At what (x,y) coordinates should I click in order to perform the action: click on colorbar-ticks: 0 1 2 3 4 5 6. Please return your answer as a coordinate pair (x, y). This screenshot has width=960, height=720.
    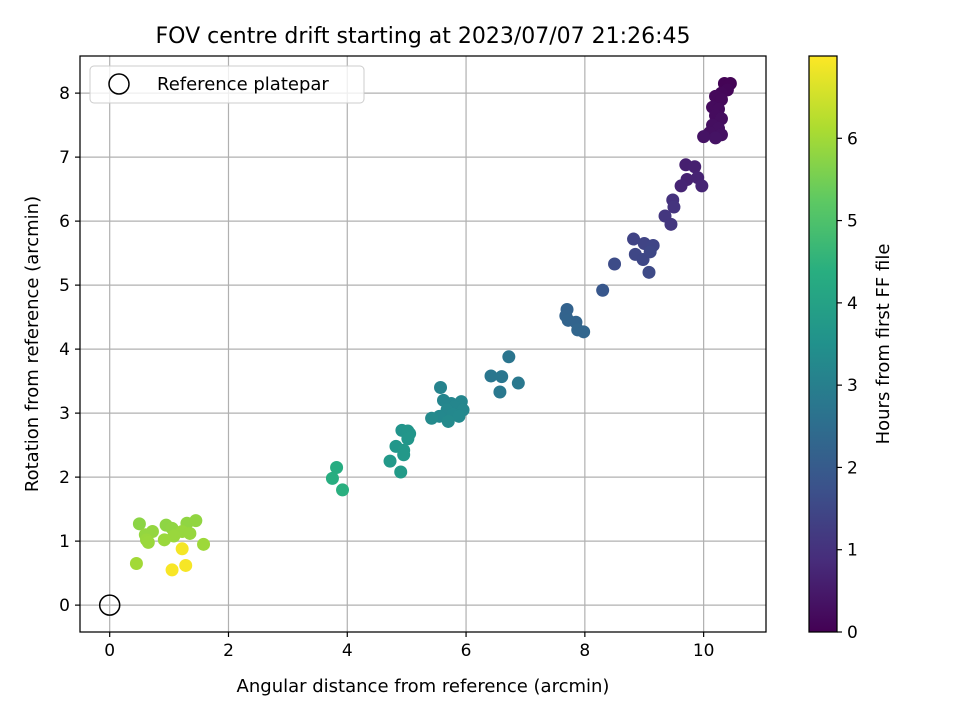
    Looking at the image, I should click on (847, 386).